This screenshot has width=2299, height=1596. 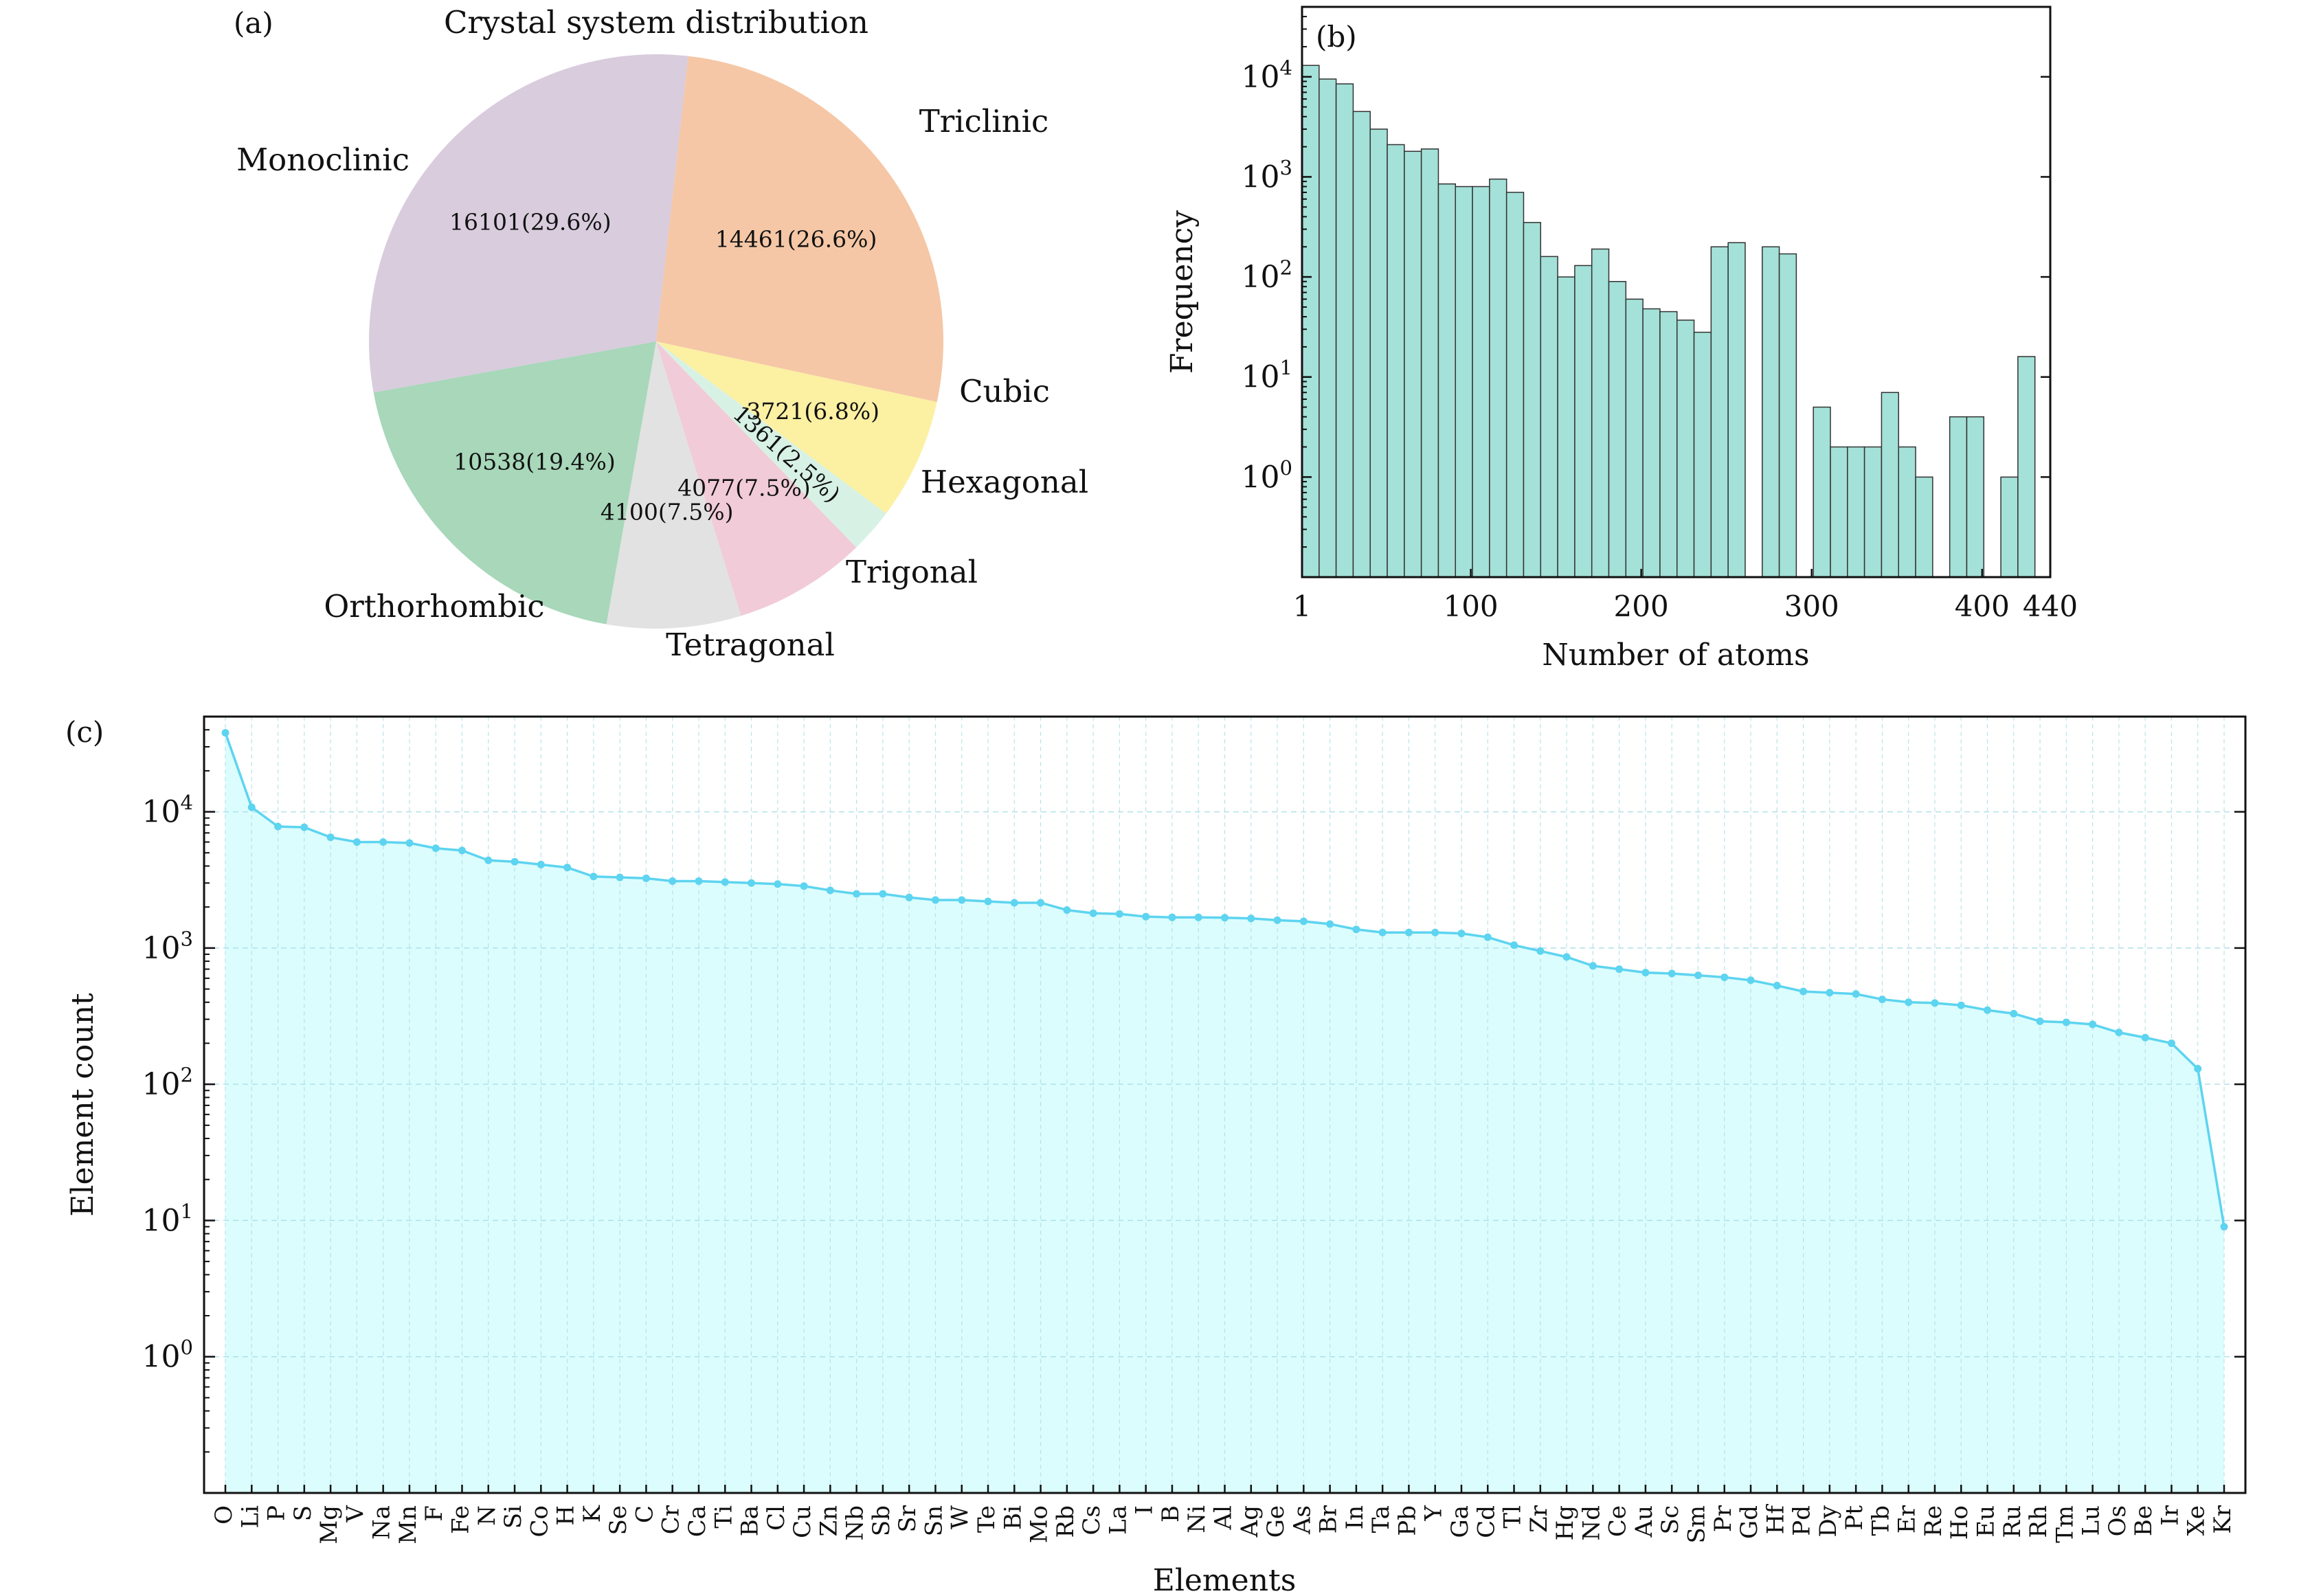 What do you see at coordinates (1644, 1521) in the screenshot?
I see `element-tick-label: Au` at bounding box center [1644, 1521].